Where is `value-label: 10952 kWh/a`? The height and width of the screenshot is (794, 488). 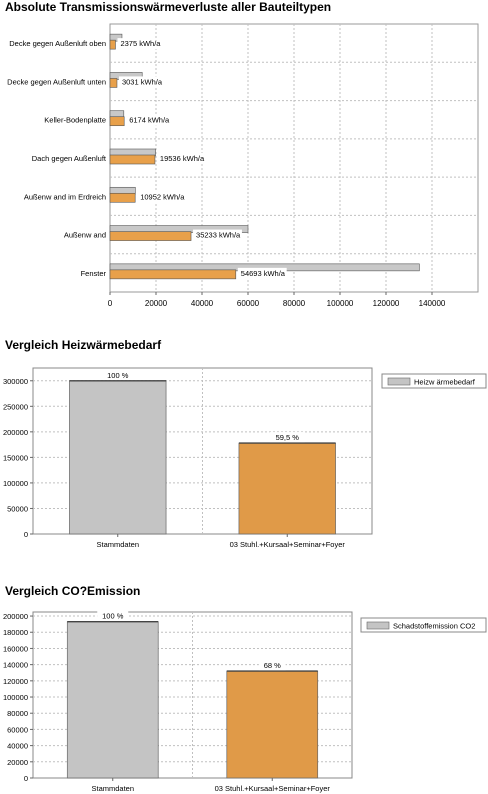 value-label: 10952 kWh/a is located at coordinates (162, 196).